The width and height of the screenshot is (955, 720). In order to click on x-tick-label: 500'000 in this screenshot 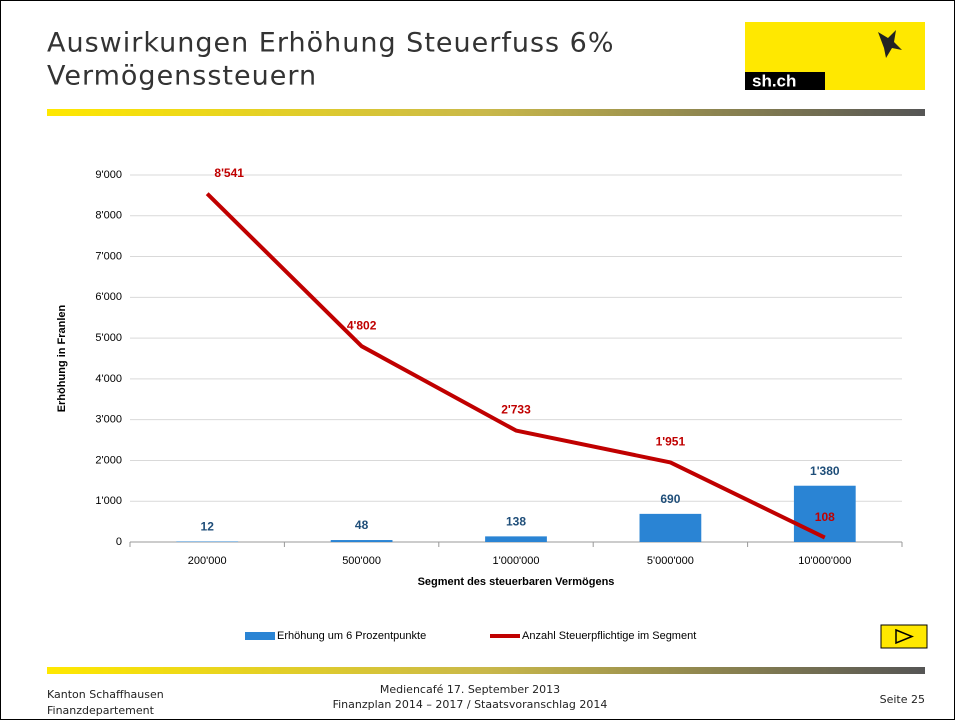, I will do `click(361, 561)`.